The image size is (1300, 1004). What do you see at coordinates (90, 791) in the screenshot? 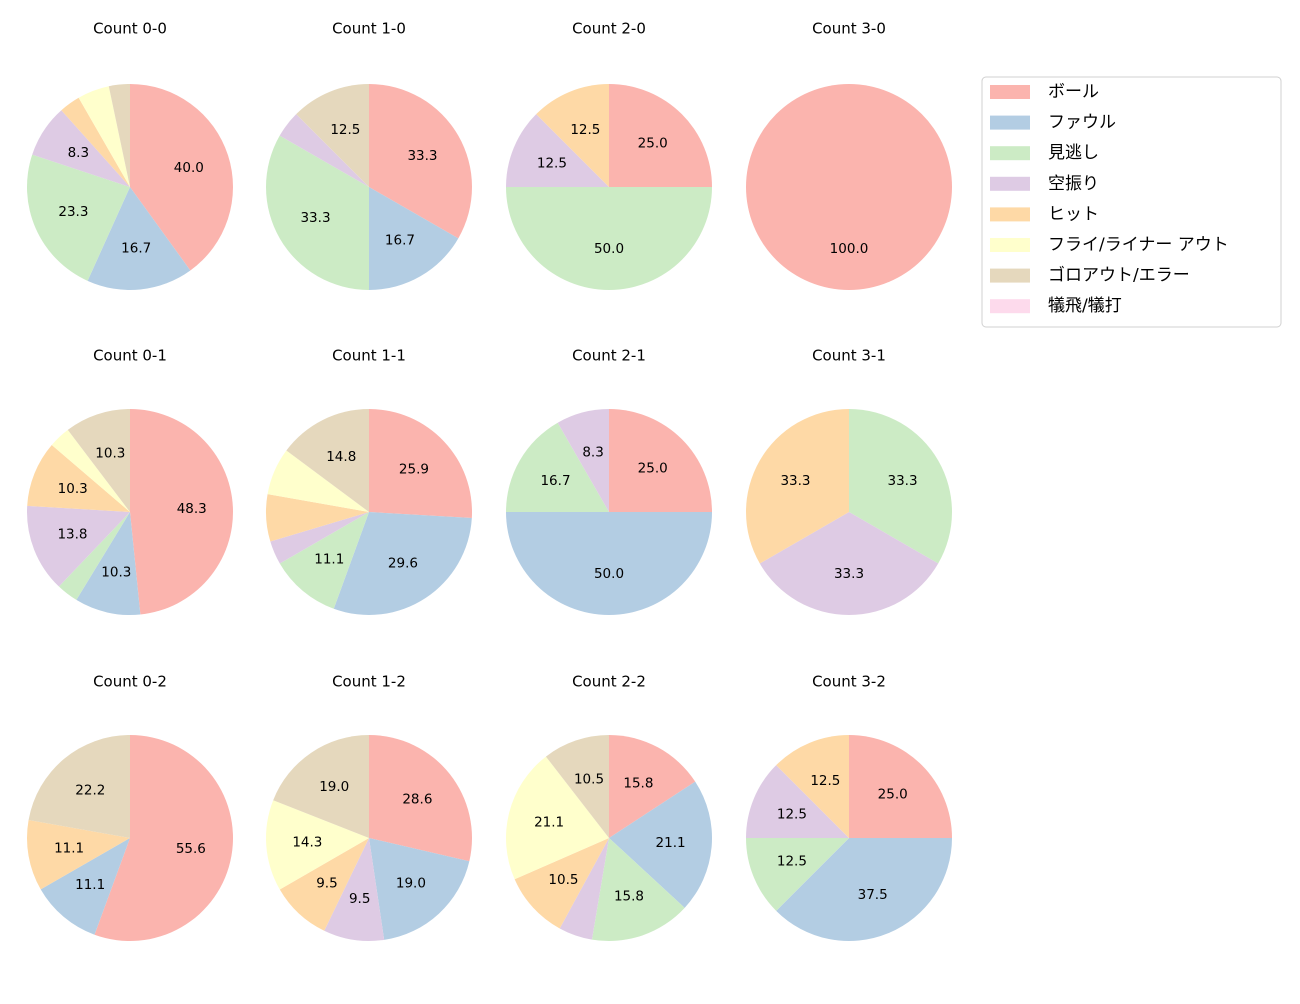
I see `slice-label: 22.2` at bounding box center [90, 791].